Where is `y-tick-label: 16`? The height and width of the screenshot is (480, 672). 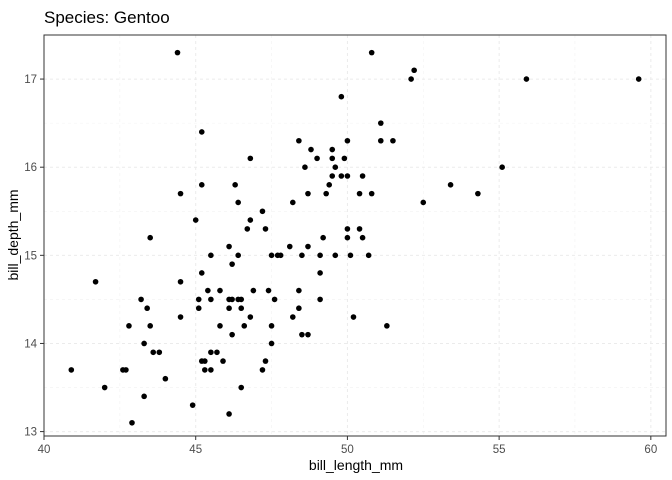 y-tick-label: 16 is located at coordinates (30, 168).